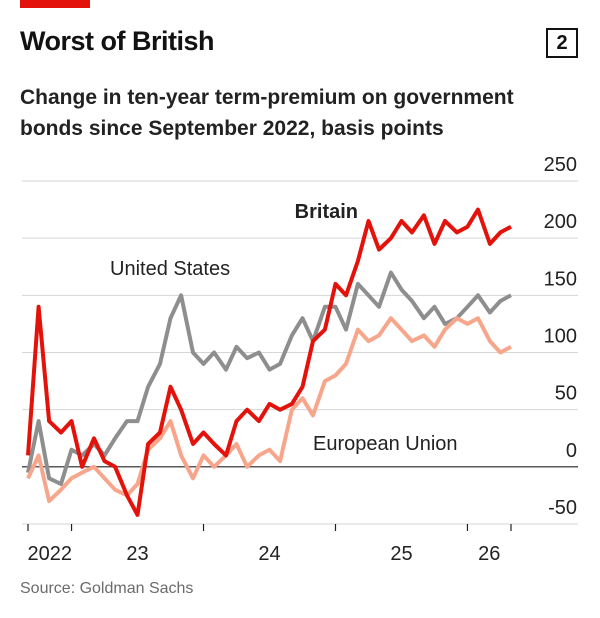 This screenshot has height=618, width=600. I want to click on y-tick-label: -50, so click(562, 508).